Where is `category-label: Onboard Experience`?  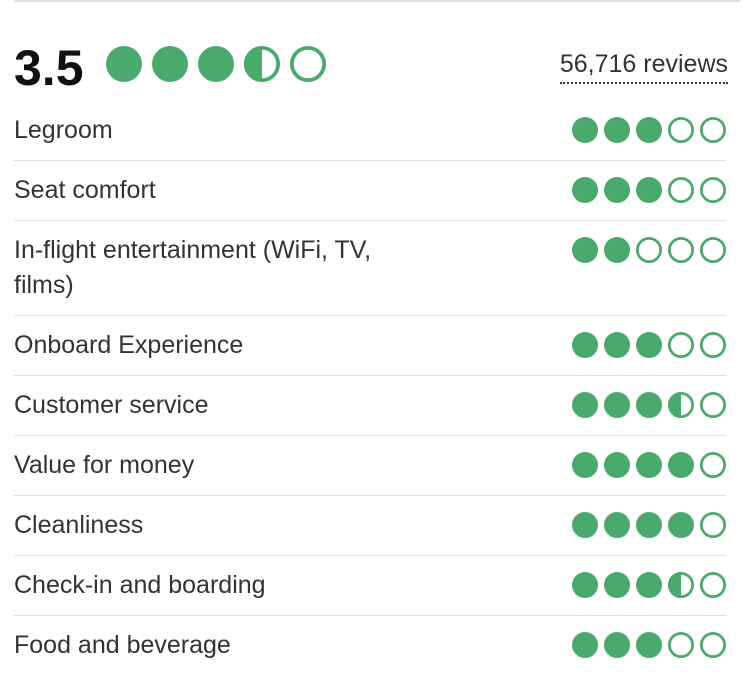 category-label: Onboard Experience is located at coordinates (129, 345).